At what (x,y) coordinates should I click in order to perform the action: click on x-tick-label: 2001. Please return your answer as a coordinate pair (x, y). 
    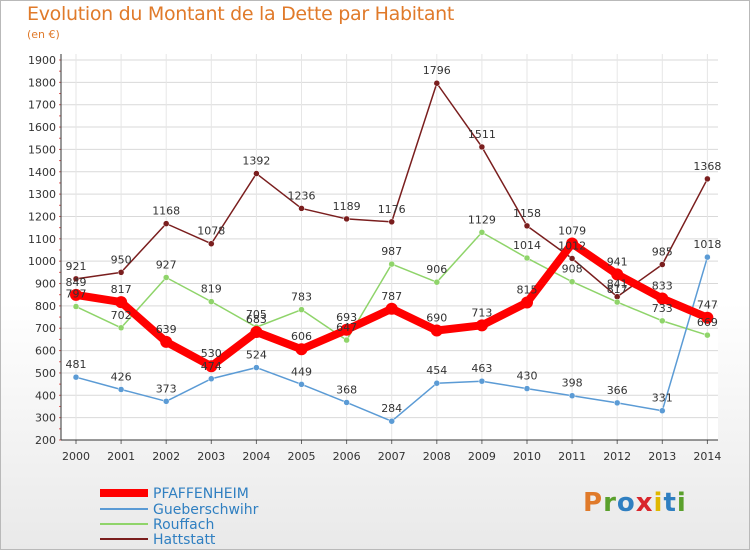
    Looking at the image, I should click on (121, 456).